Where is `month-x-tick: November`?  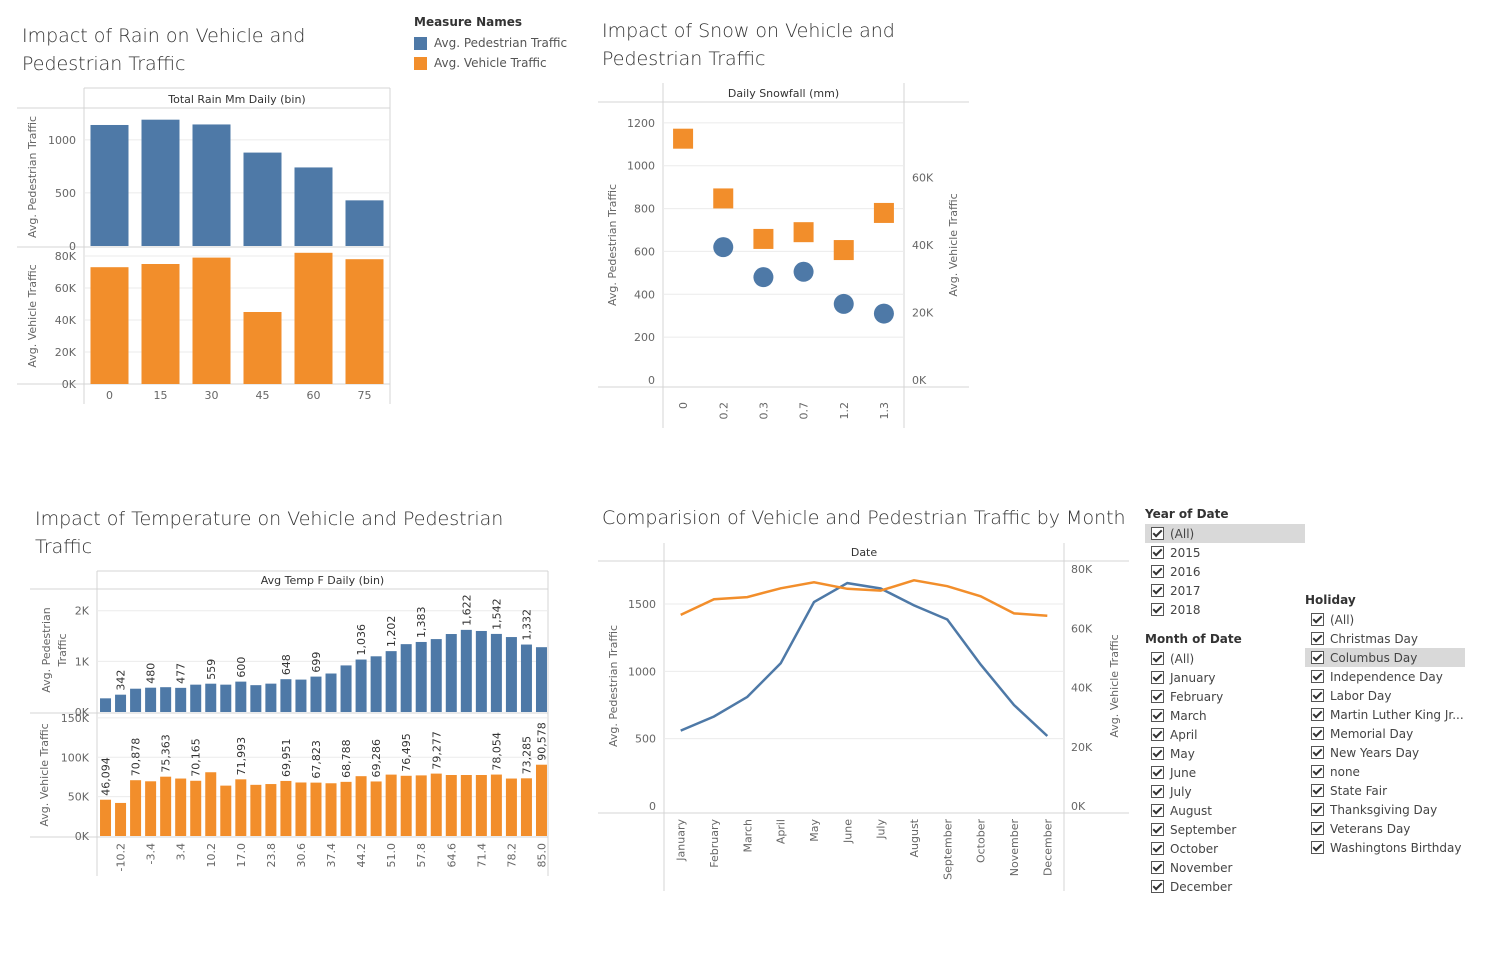 month-x-tick: November is located at coordinates (1014, 848).